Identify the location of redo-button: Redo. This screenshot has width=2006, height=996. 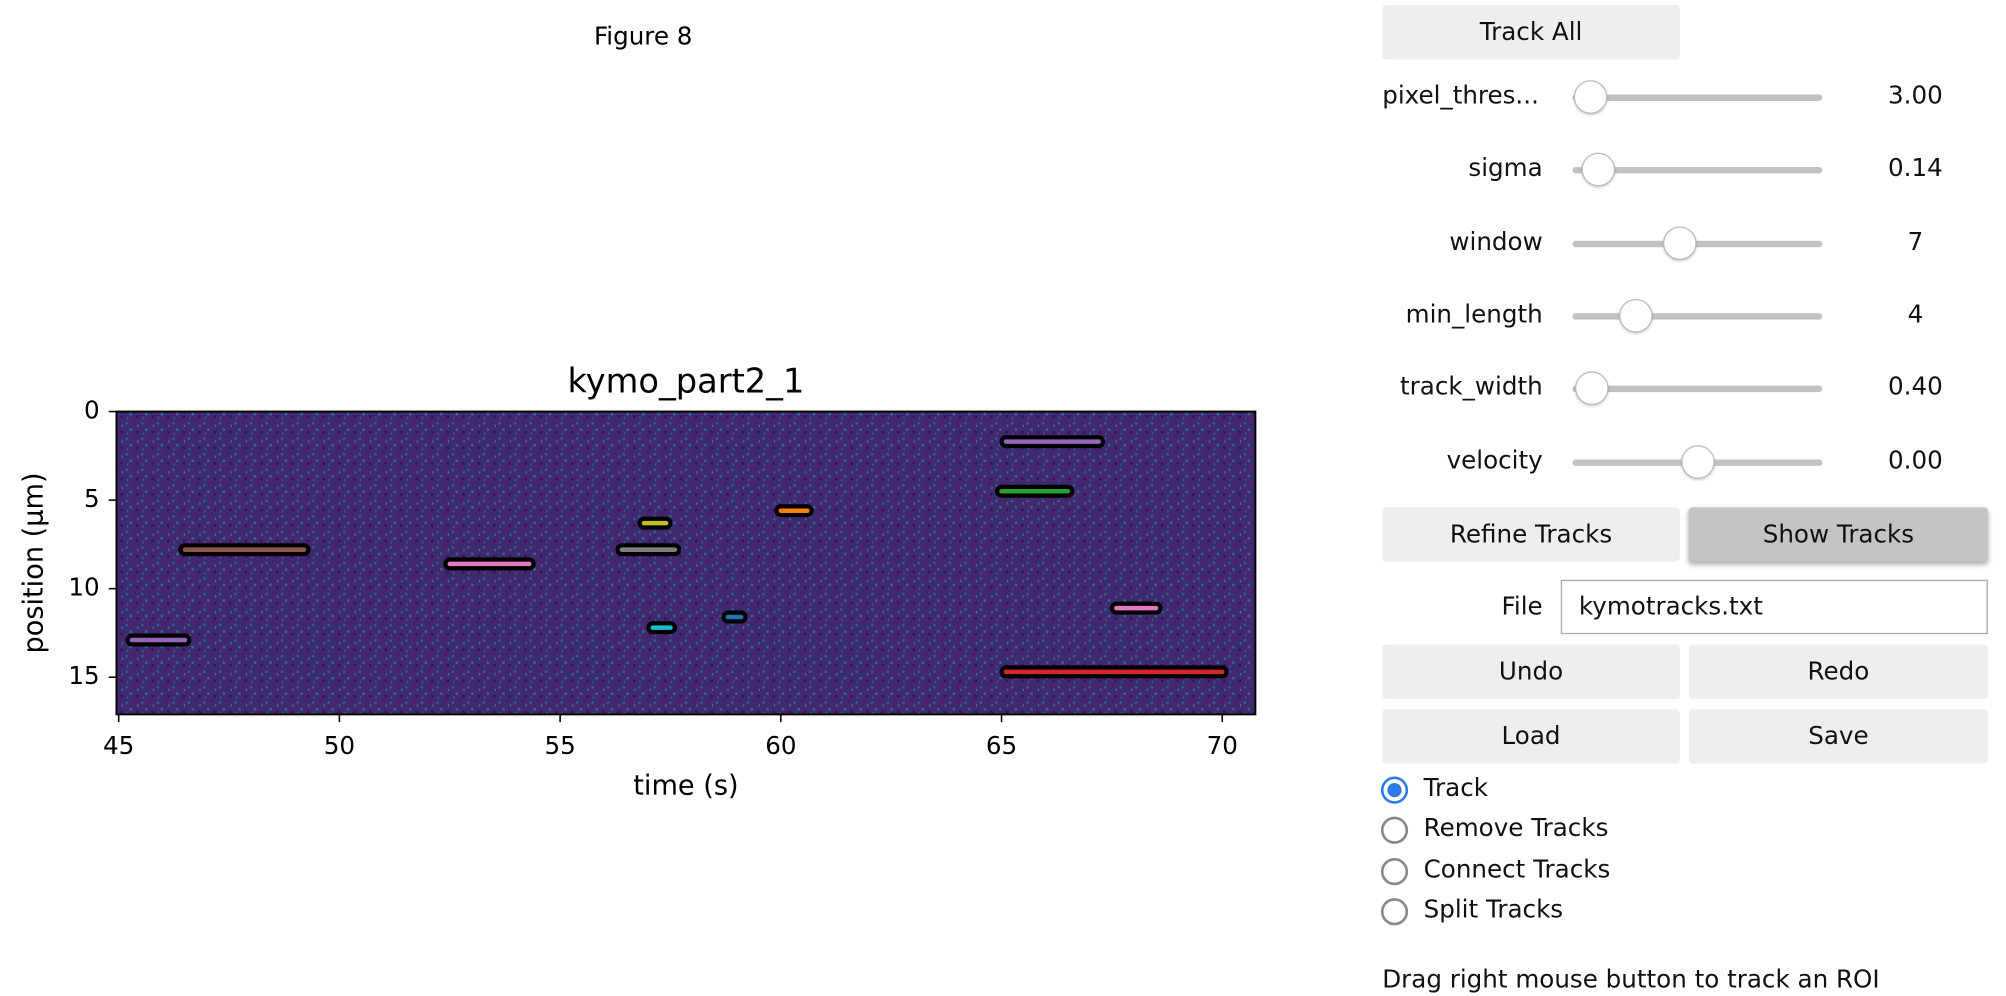
(1838, 671).